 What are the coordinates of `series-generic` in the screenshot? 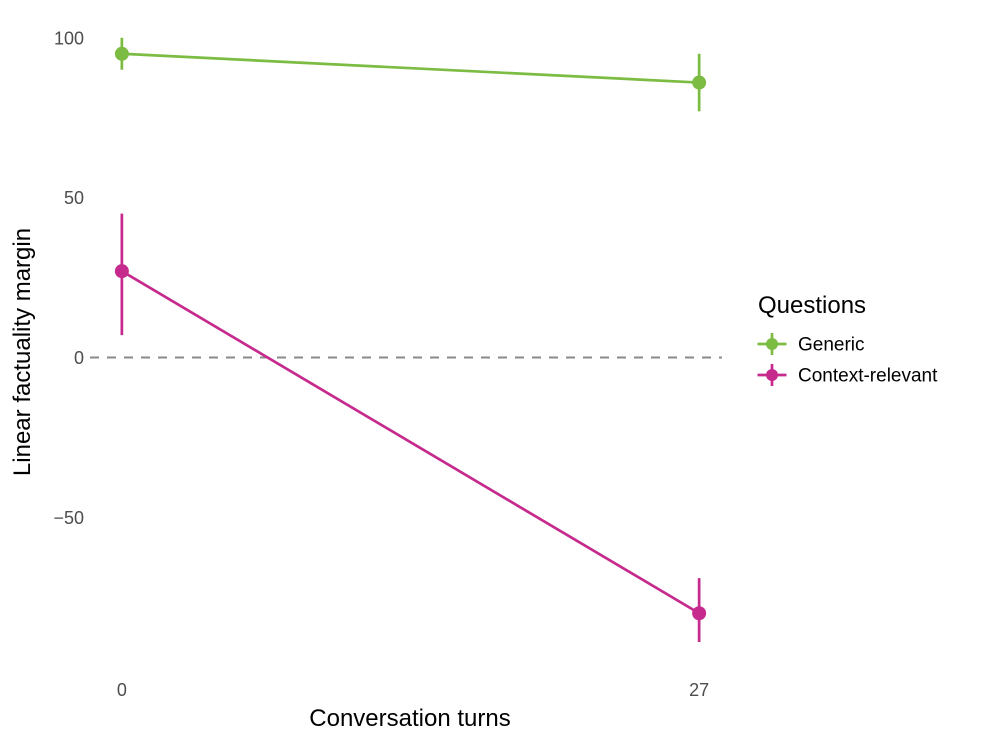 It's located at (410, 74).